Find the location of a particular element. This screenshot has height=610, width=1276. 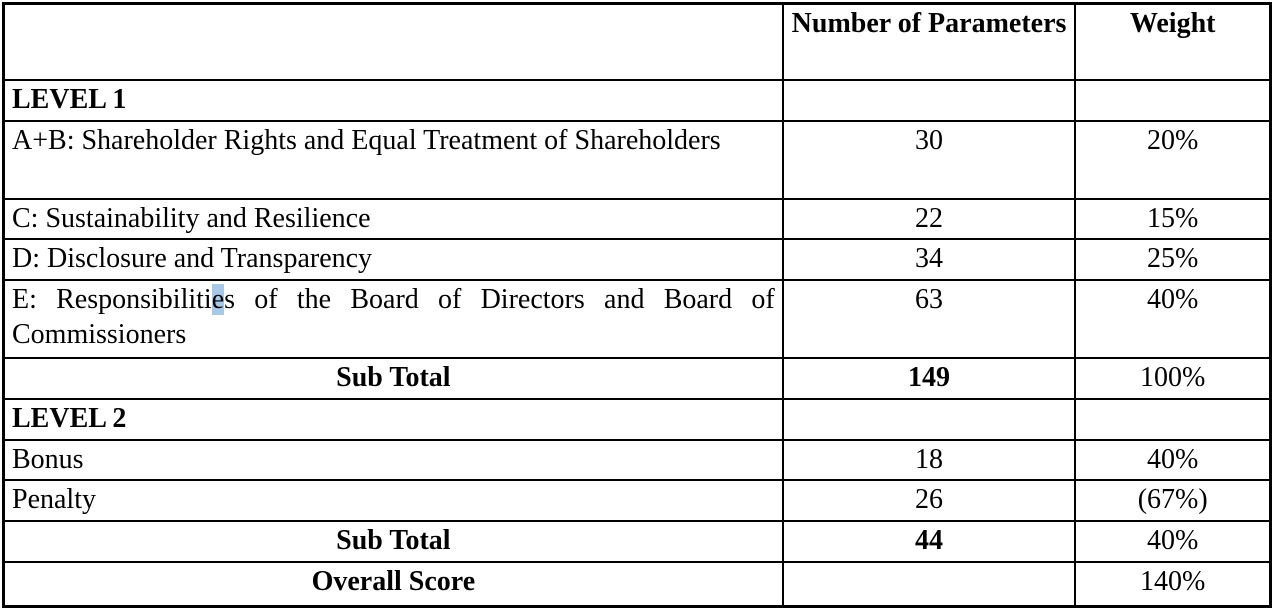

selected-text-highlight: e is located at coordinates (218, 300).